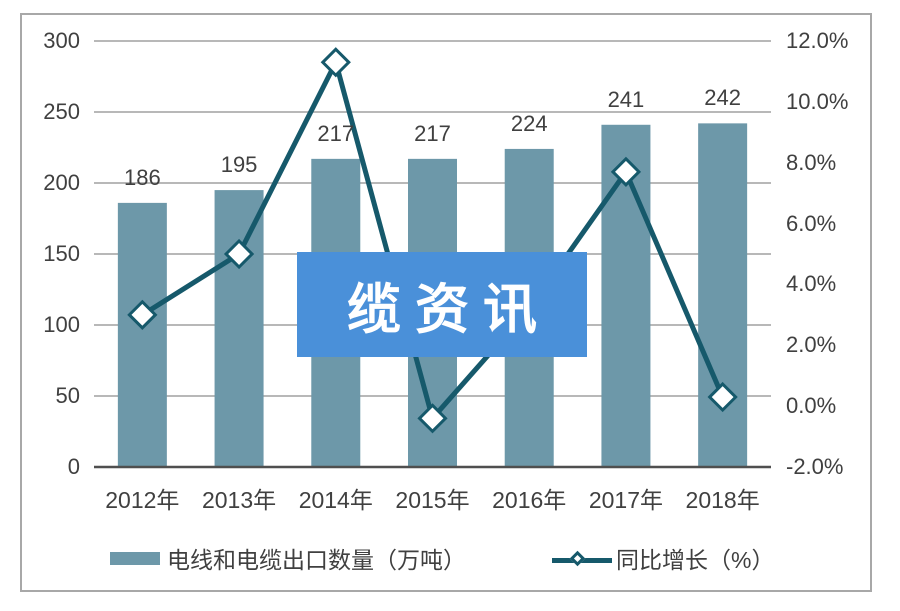  Describe the element at coordinates (722, 397) in the screenshot. I see `marker-2018年` at that location.